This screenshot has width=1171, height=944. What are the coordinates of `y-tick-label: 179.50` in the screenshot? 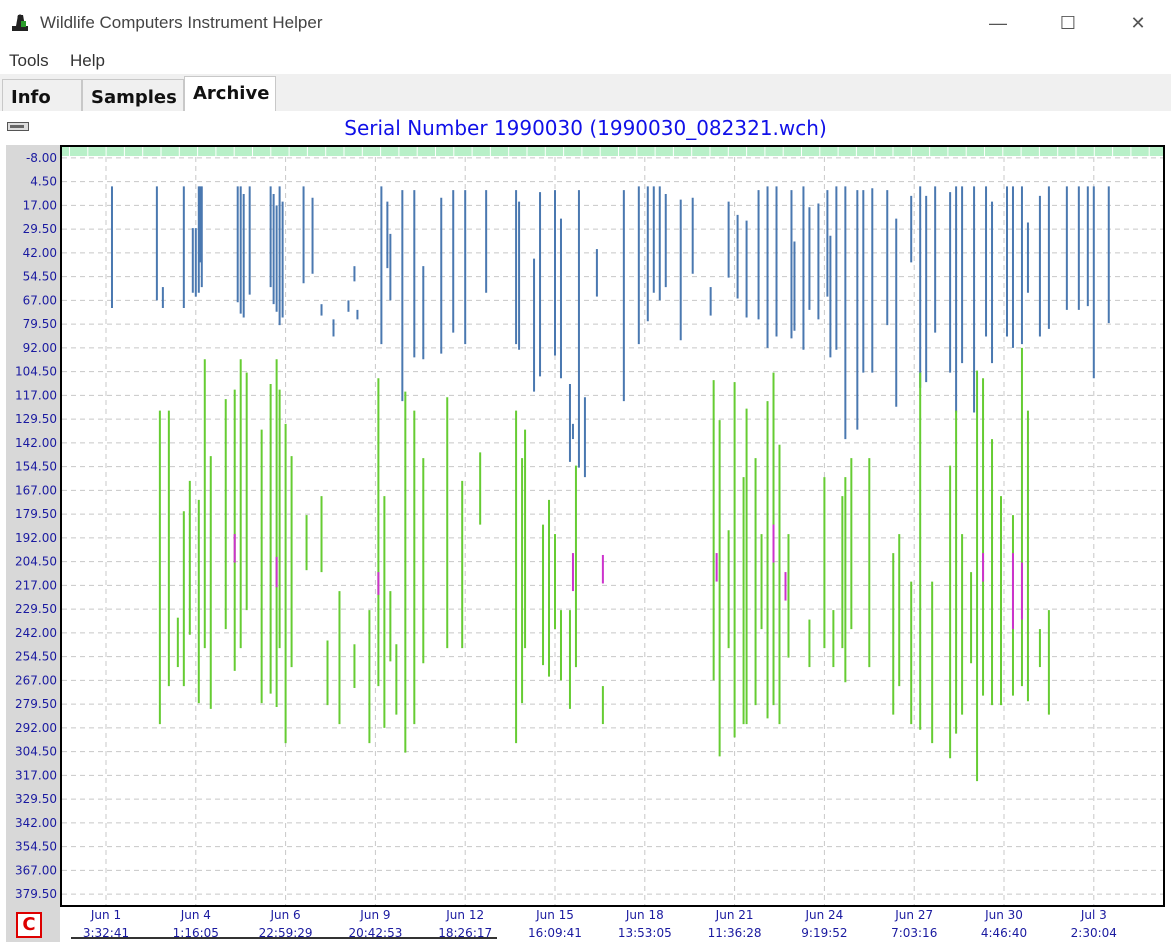 It's located at (36, 514).